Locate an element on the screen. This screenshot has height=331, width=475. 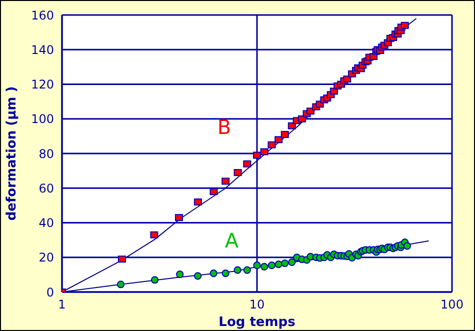
series-label: B is located at coordinates (224, 126).